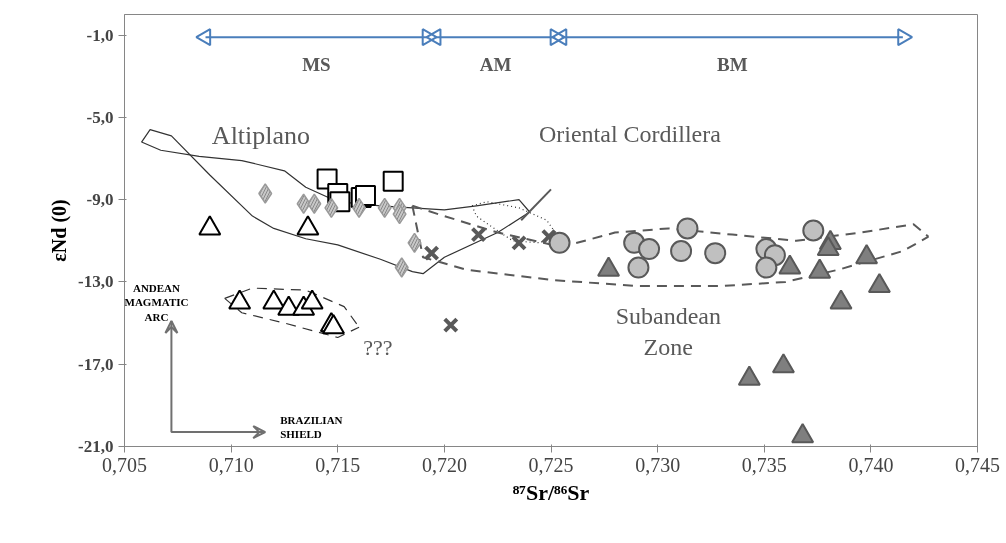 This screenshot has height=543, width=1006. I want to click on annotation: BRAZILIAN SHIELD, so click(311, 426).